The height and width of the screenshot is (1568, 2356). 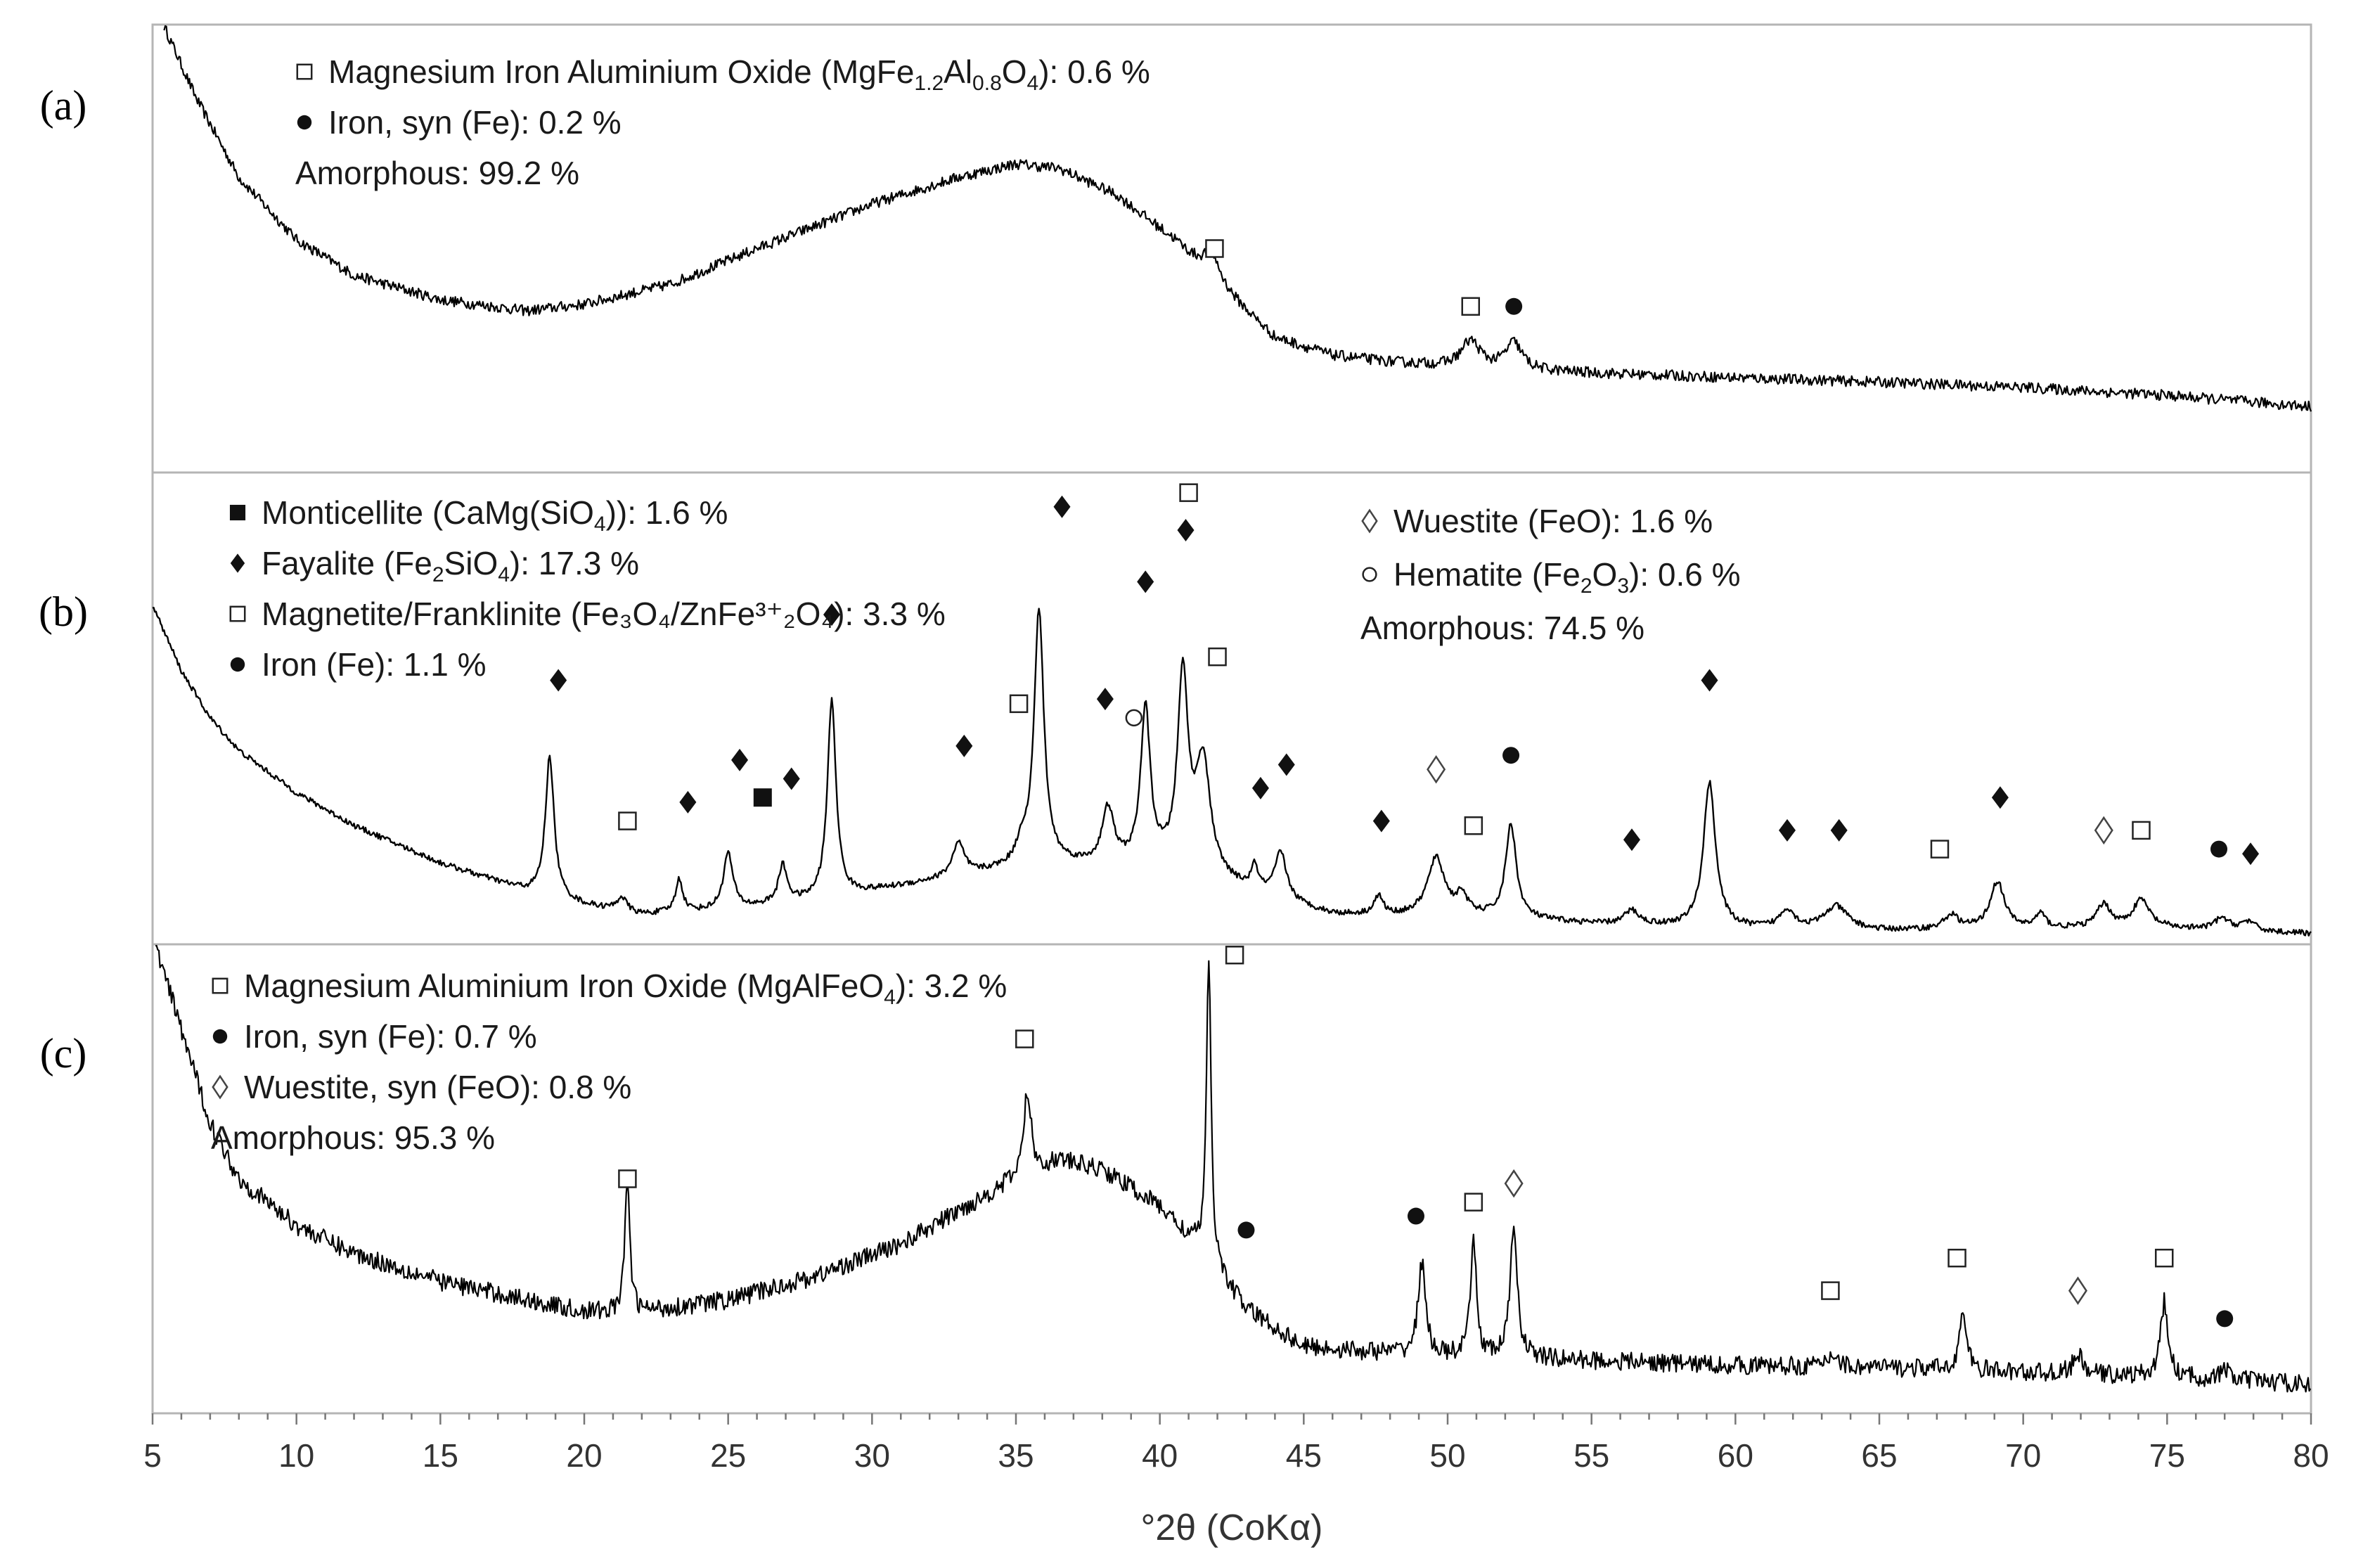 What do you see at coordinates (1160, 1455) in the screenshot?
I see `x-tick-label: 40` at bounding box center [1160, 1455].